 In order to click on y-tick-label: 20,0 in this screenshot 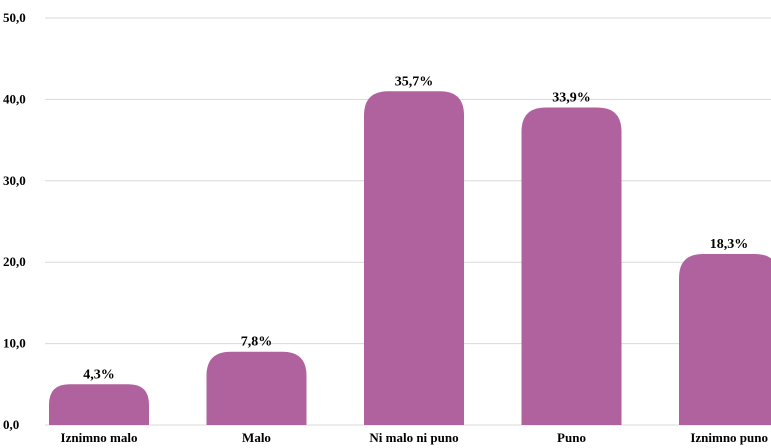, I will do `click(14, 261)`.